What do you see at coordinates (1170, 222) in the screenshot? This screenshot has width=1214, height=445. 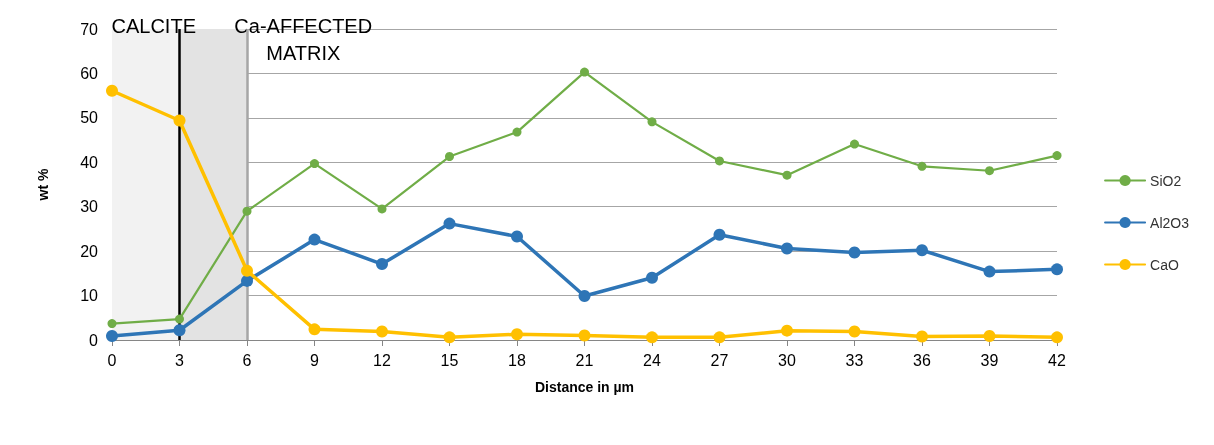 I see `legend-label: Al2O3` at bounding box center [1170, 222].